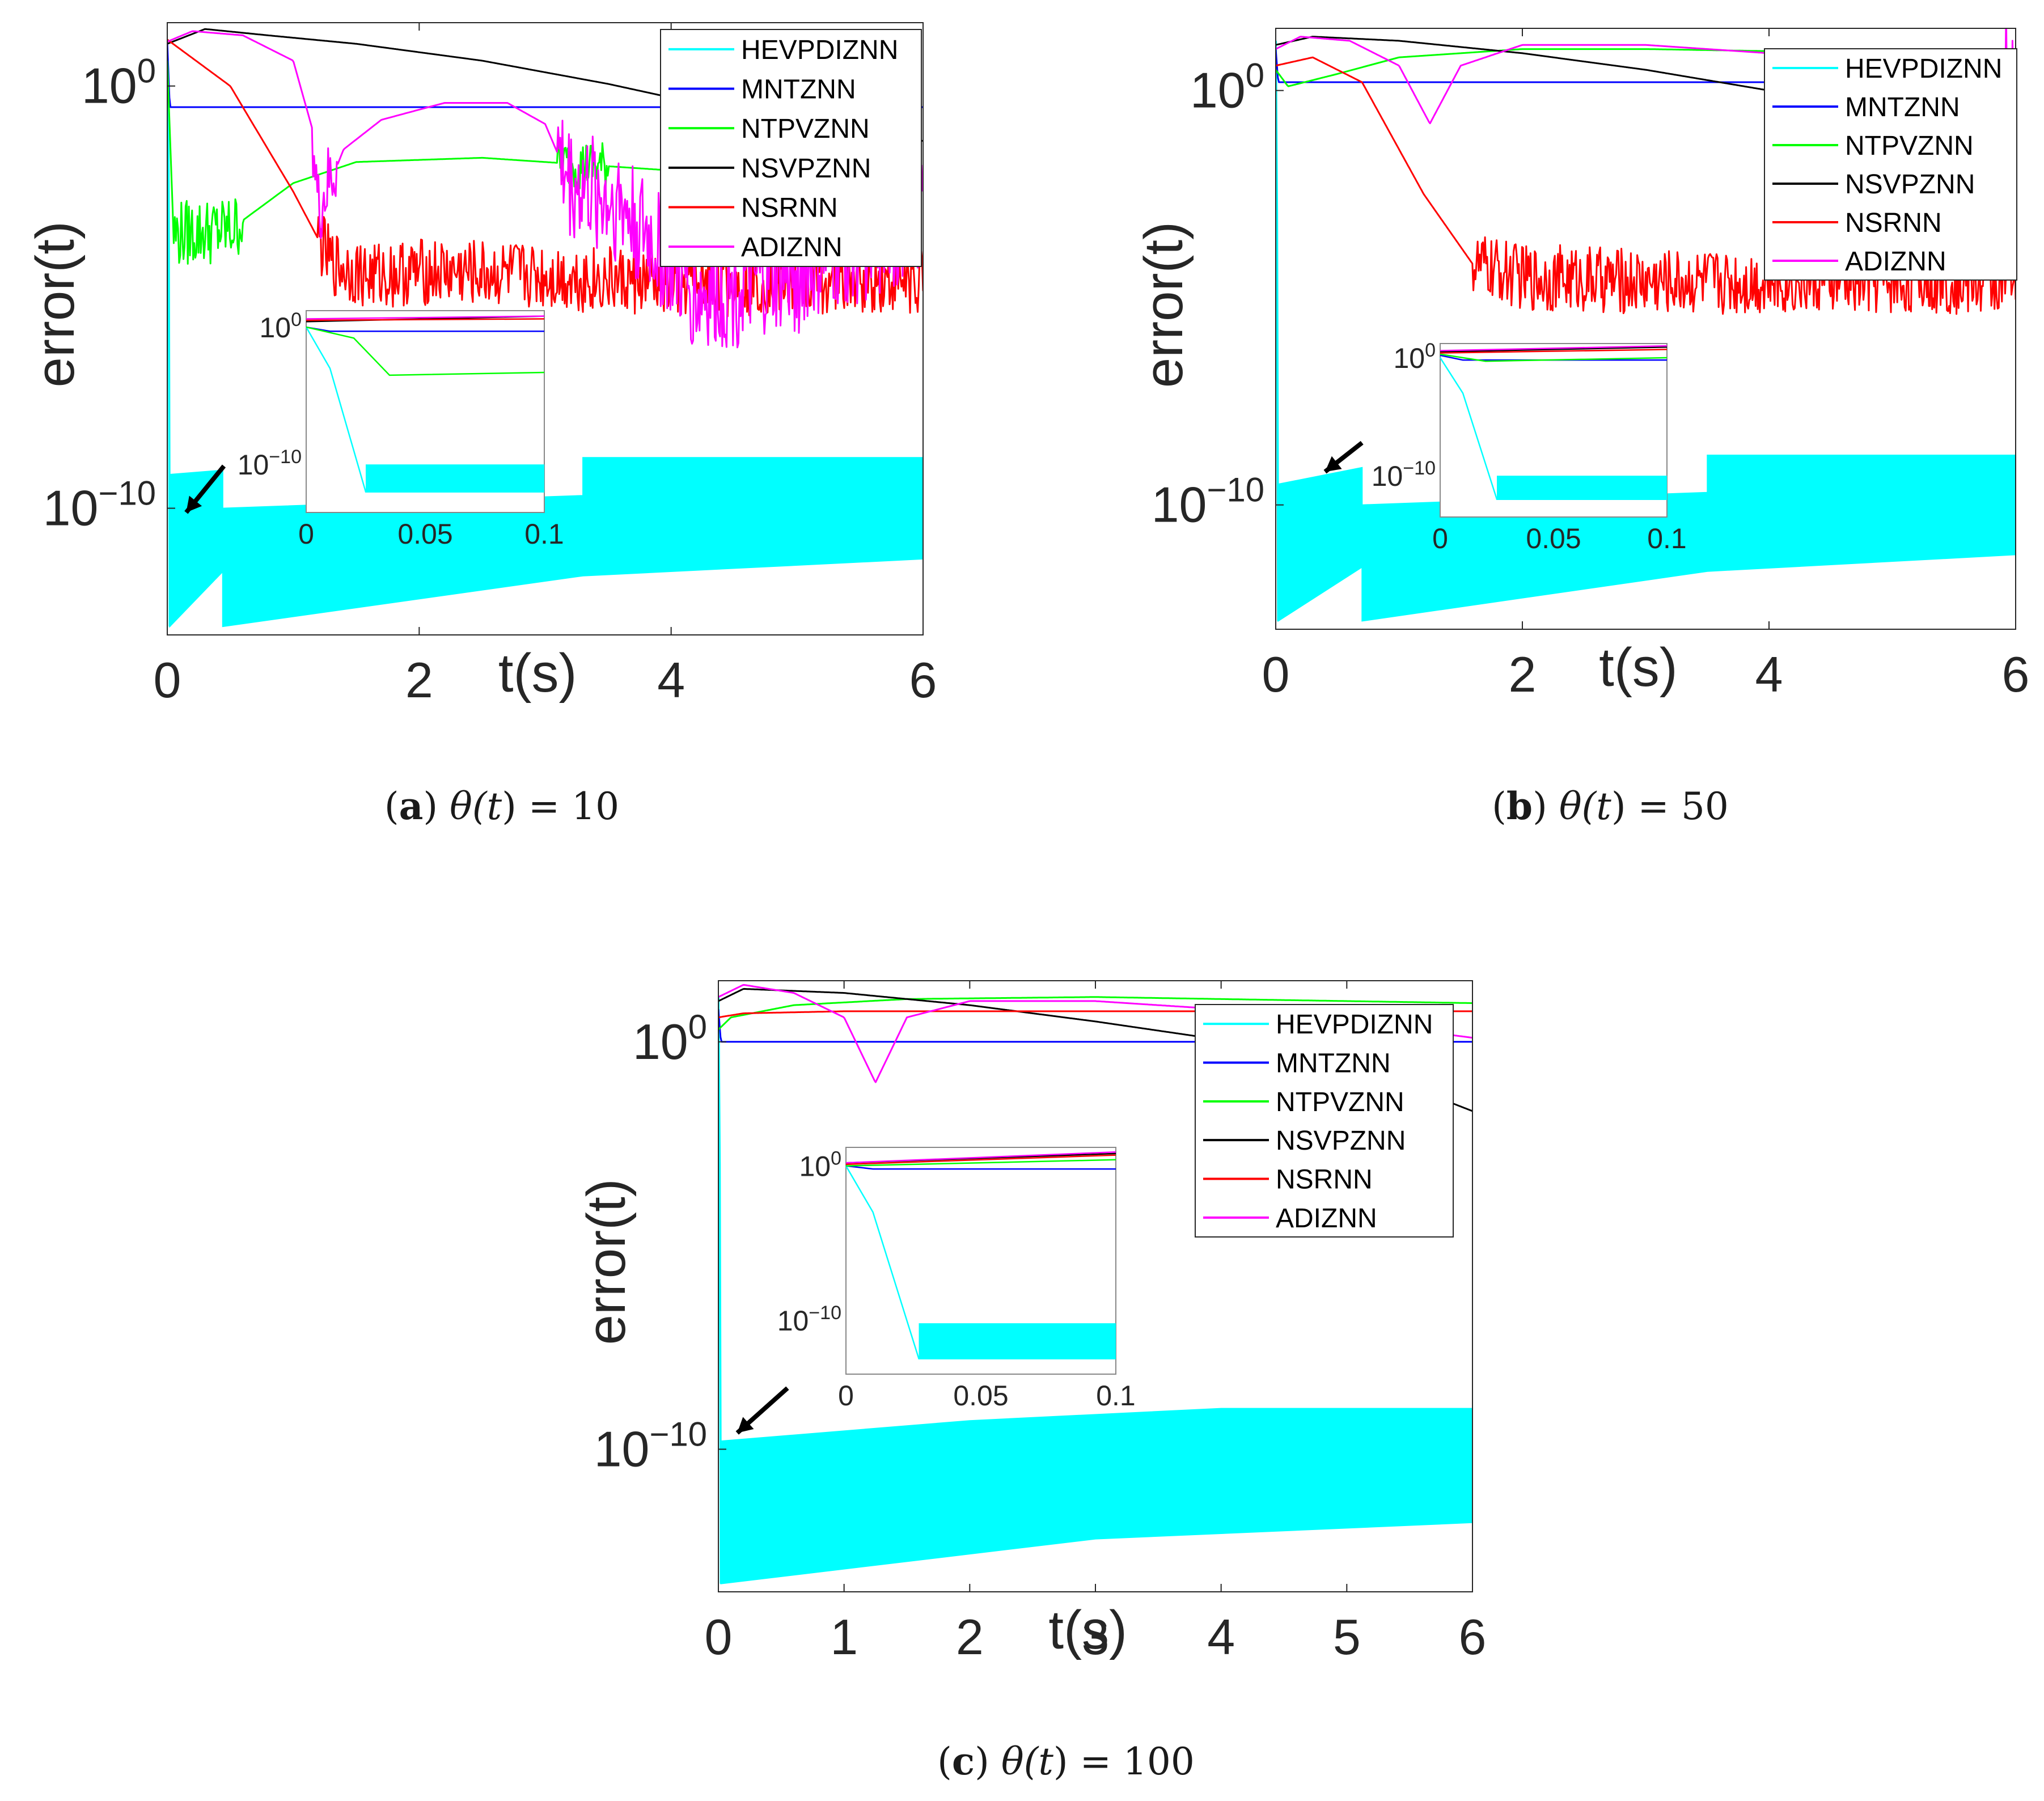  I want to click on legend: HEVPDIZNN MNTZNN NTPVZNN NSVPZNN NSRNN ADIZNN, so click(1891, 164).